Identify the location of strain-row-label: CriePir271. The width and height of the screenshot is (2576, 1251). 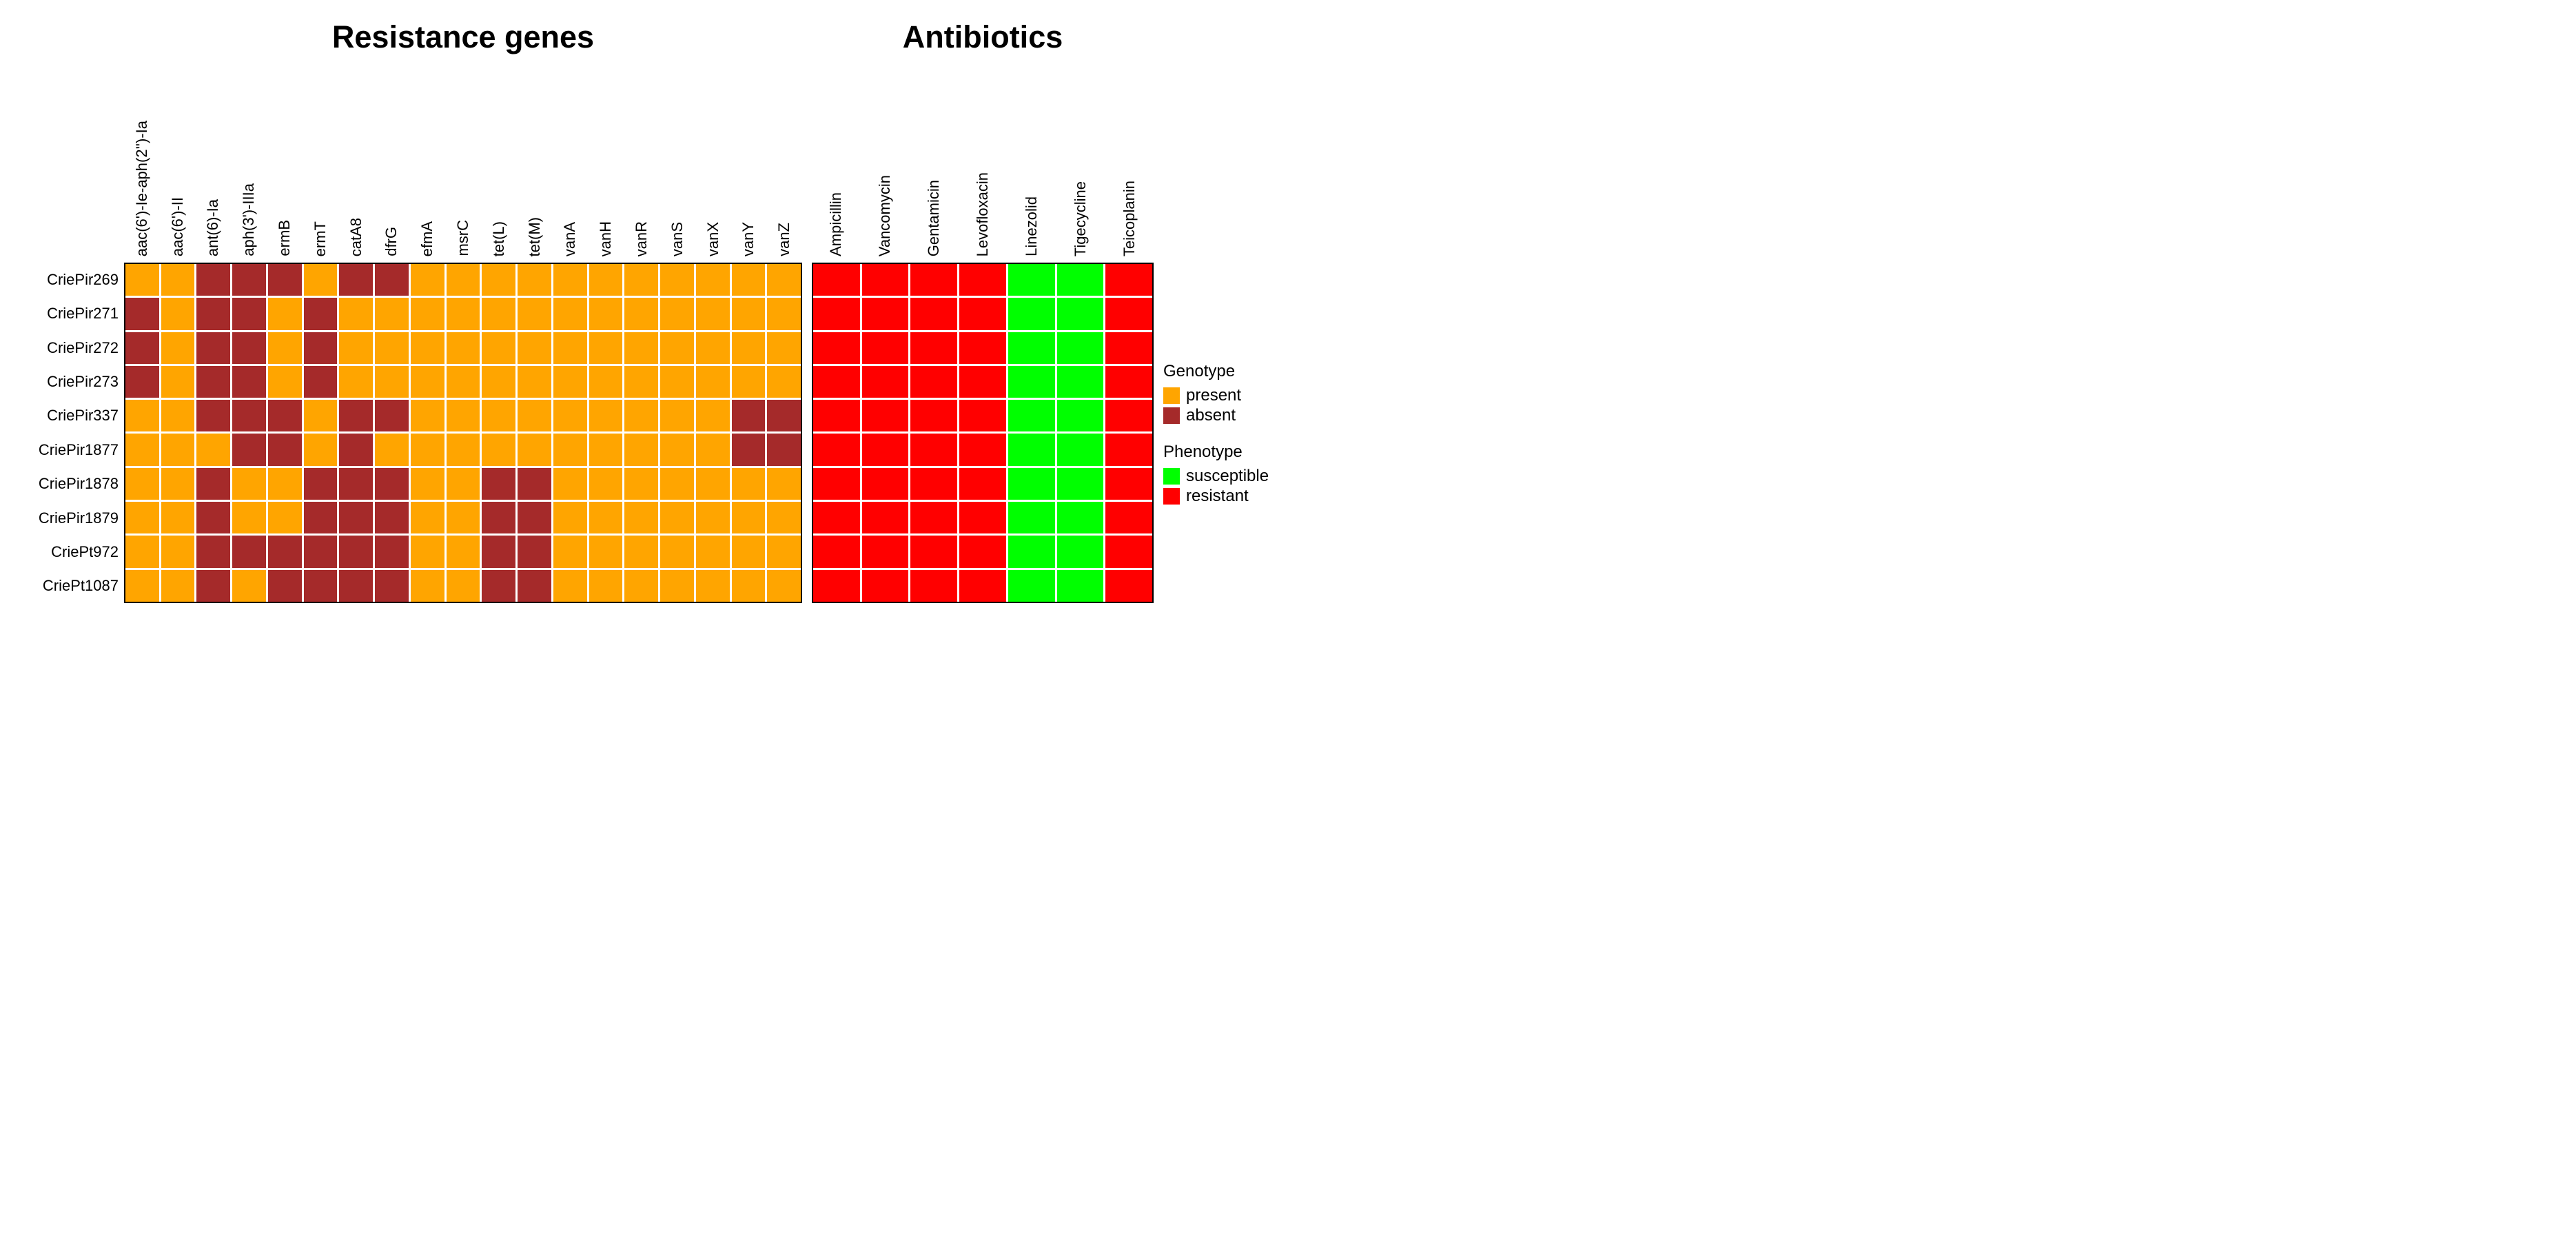
(83, 313).